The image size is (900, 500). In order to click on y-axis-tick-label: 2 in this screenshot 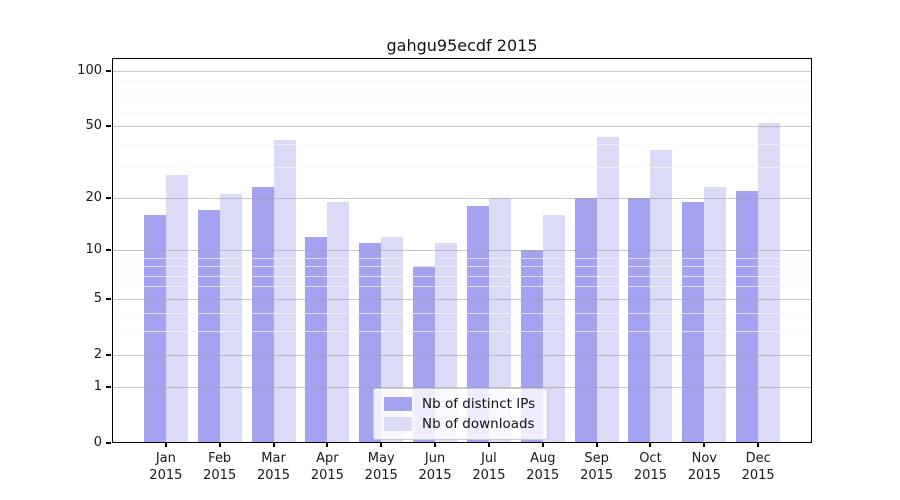, I will do `click(97, 354)`.